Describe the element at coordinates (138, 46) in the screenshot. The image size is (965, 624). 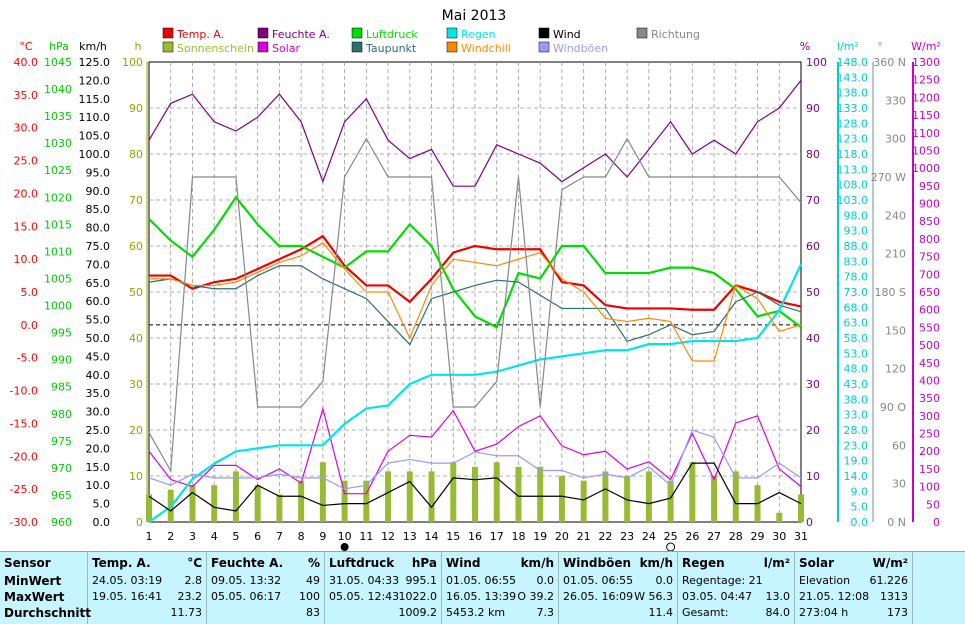
I see `axis-unit-label: h` at that location.